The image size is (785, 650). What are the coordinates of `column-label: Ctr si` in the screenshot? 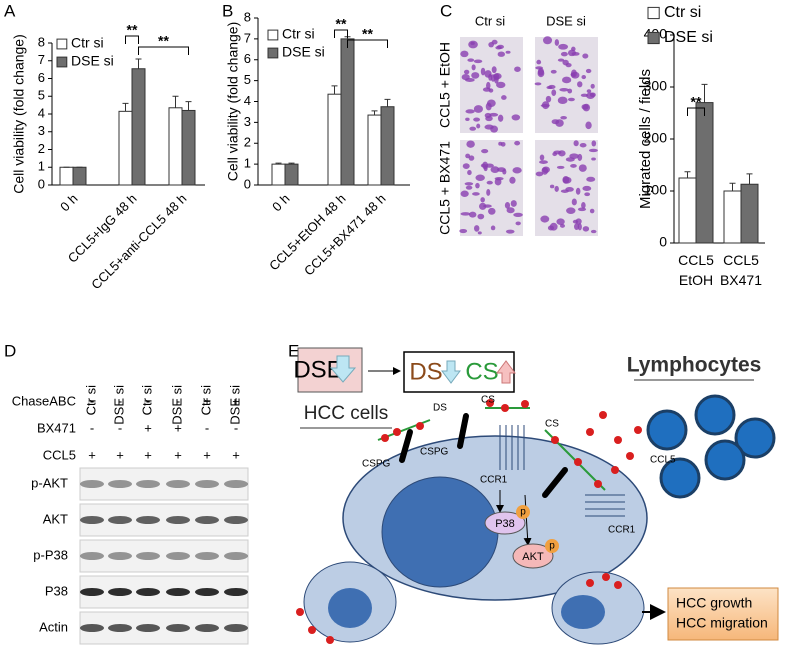 It's located at (490, 20).